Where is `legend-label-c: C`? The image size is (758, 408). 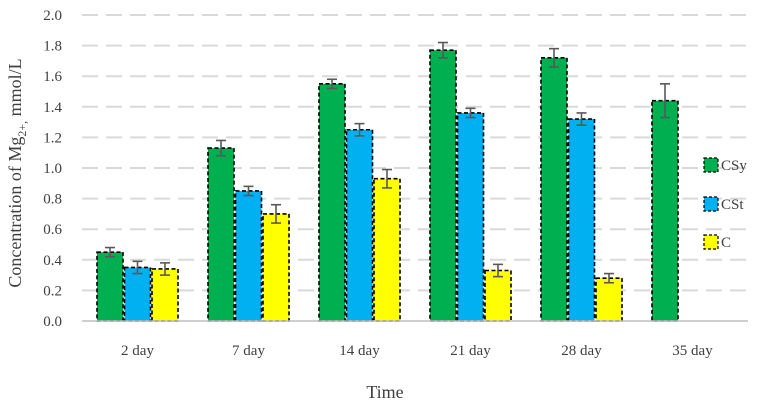 legend-label-c: C is located at coordinates (726, 243).